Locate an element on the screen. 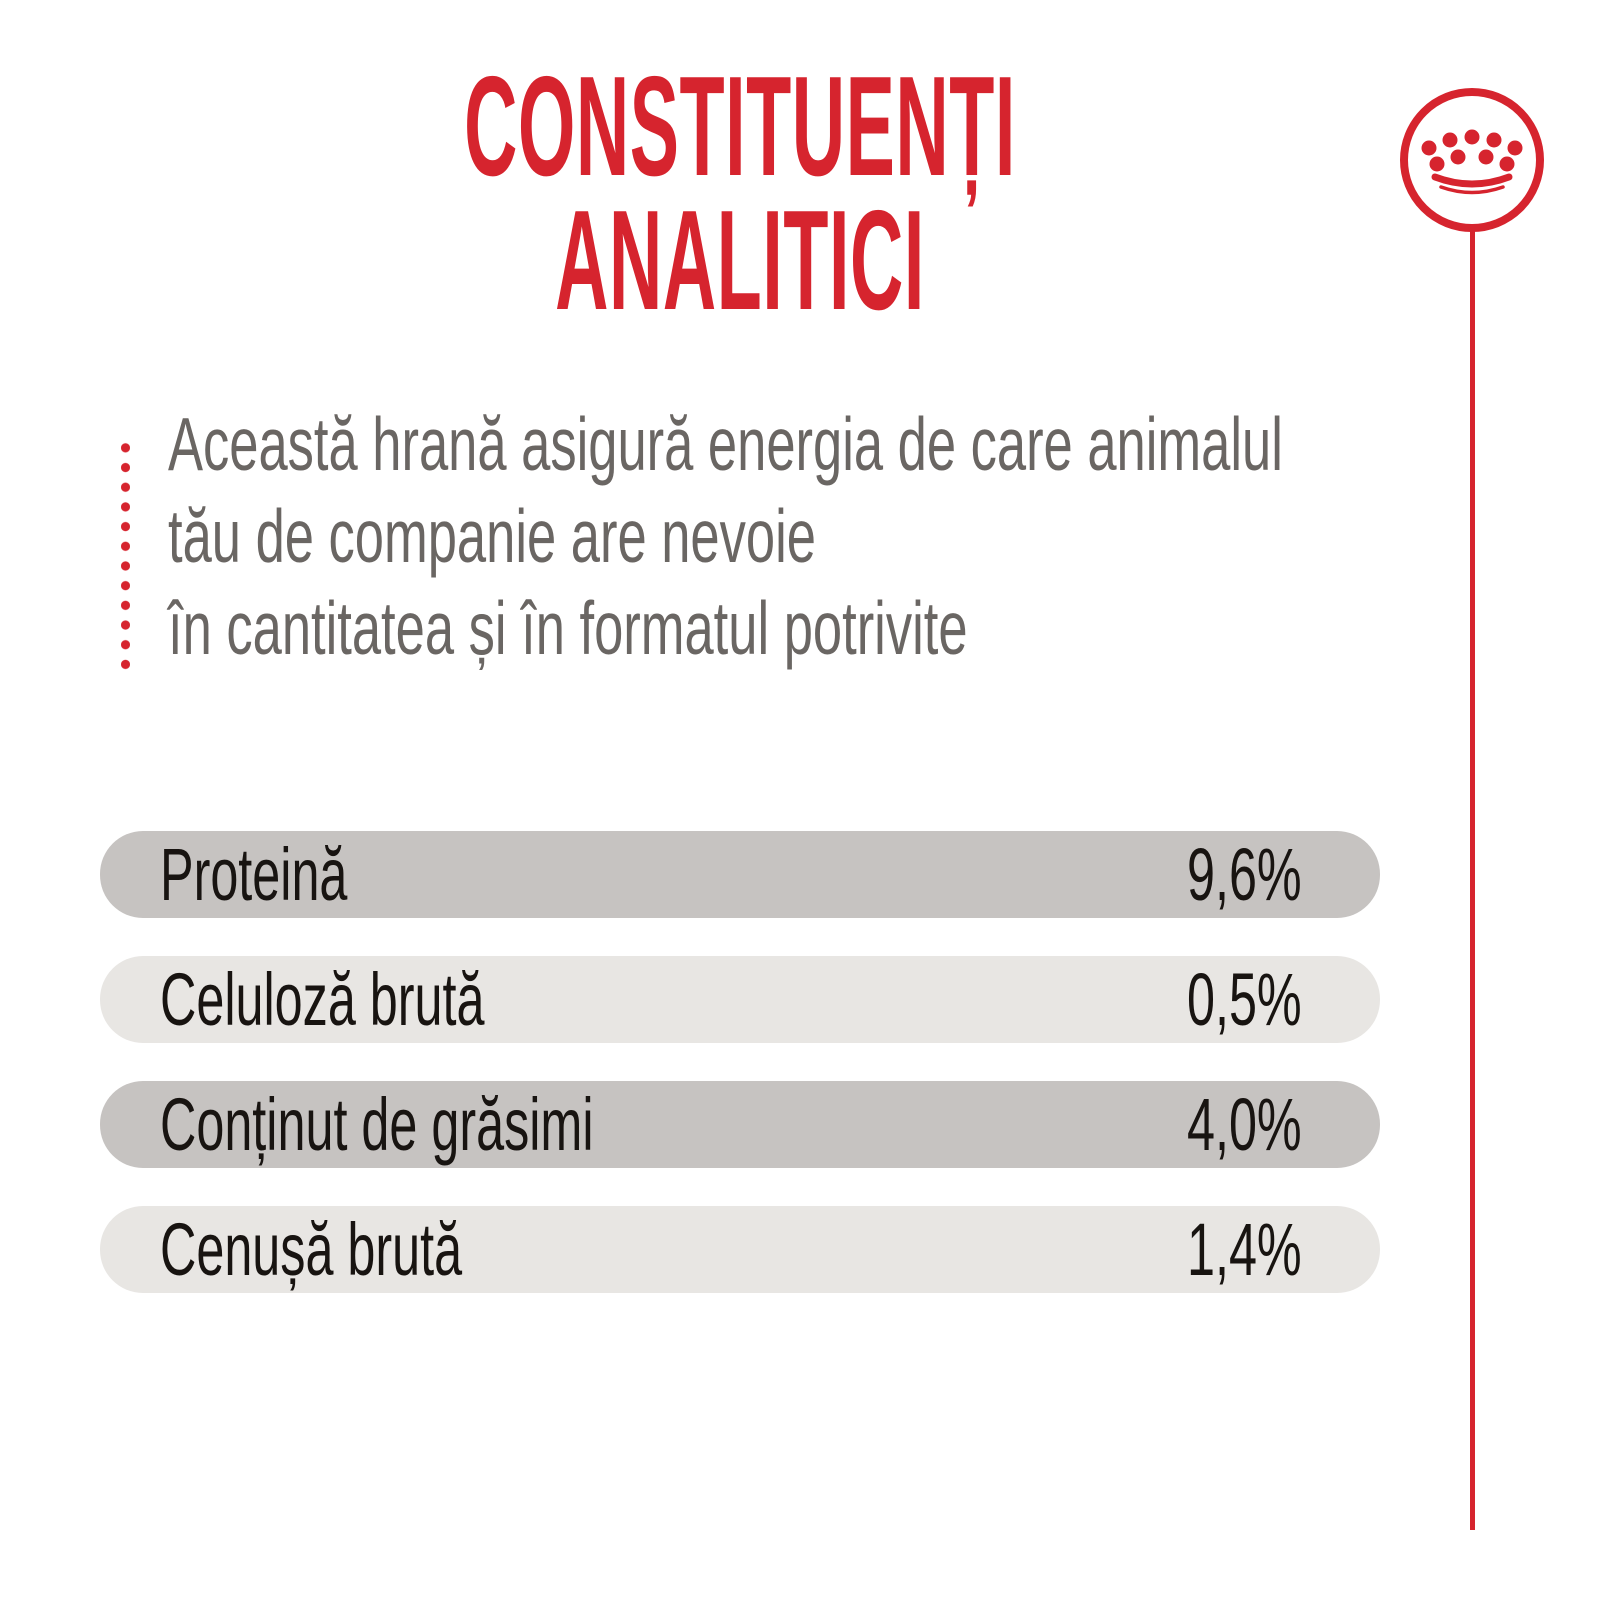  vertical-accent-line is located at coordinates (1472, 880).